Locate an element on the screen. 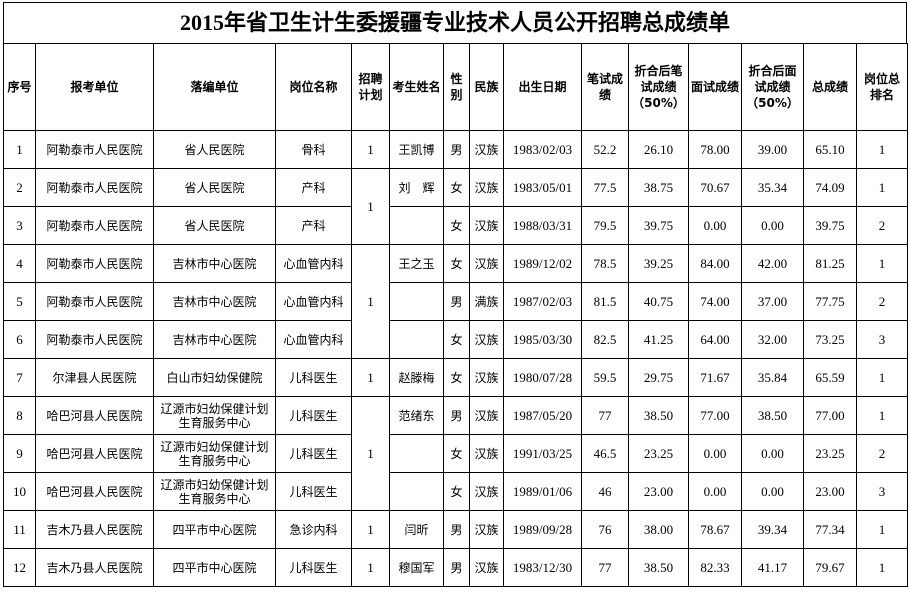  table-cell: 35.34 is located at coordinates (772, 187).